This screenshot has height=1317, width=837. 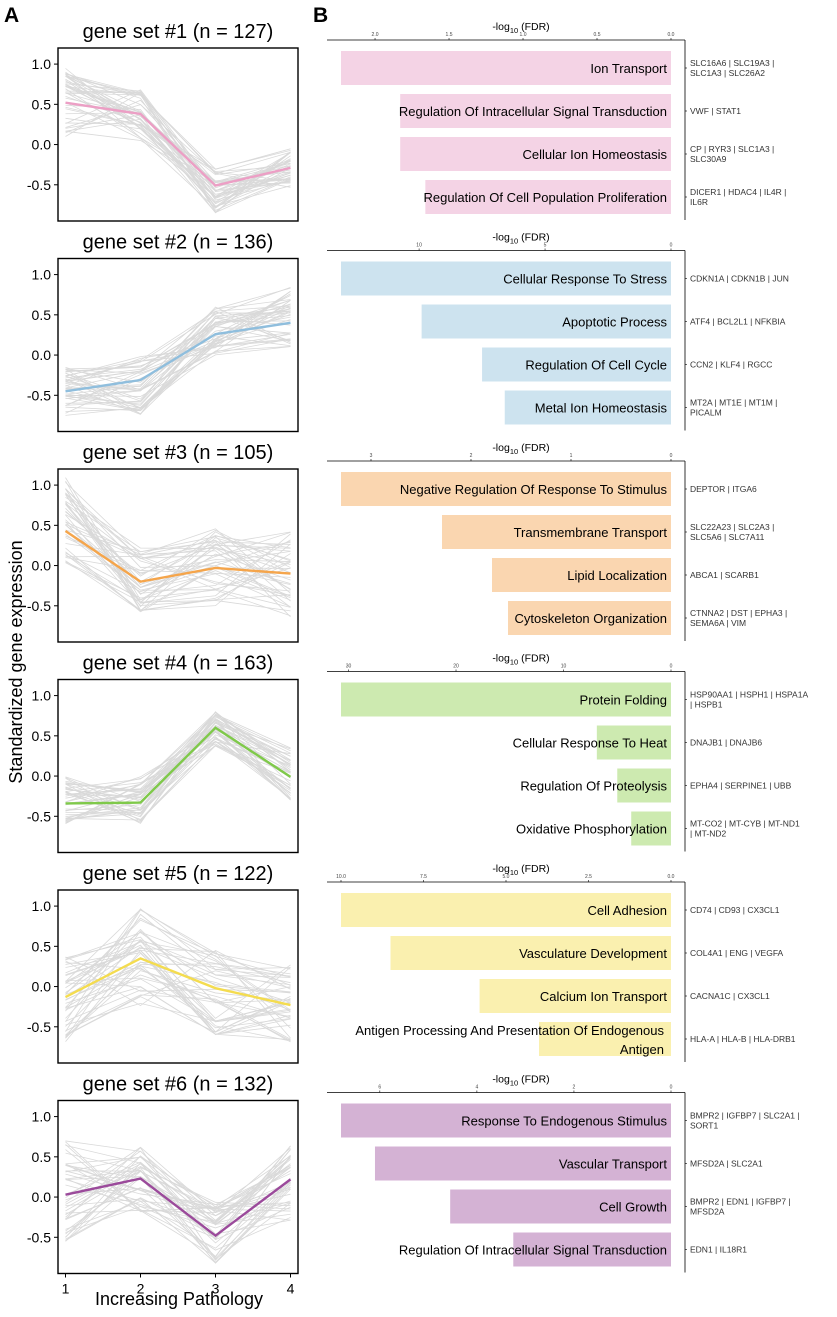 What do you see at coordinates (178, 664) in the screenshot?
I see `line-chart-title: gene set #4 (n = 163)` at bounding box center [178, 664].